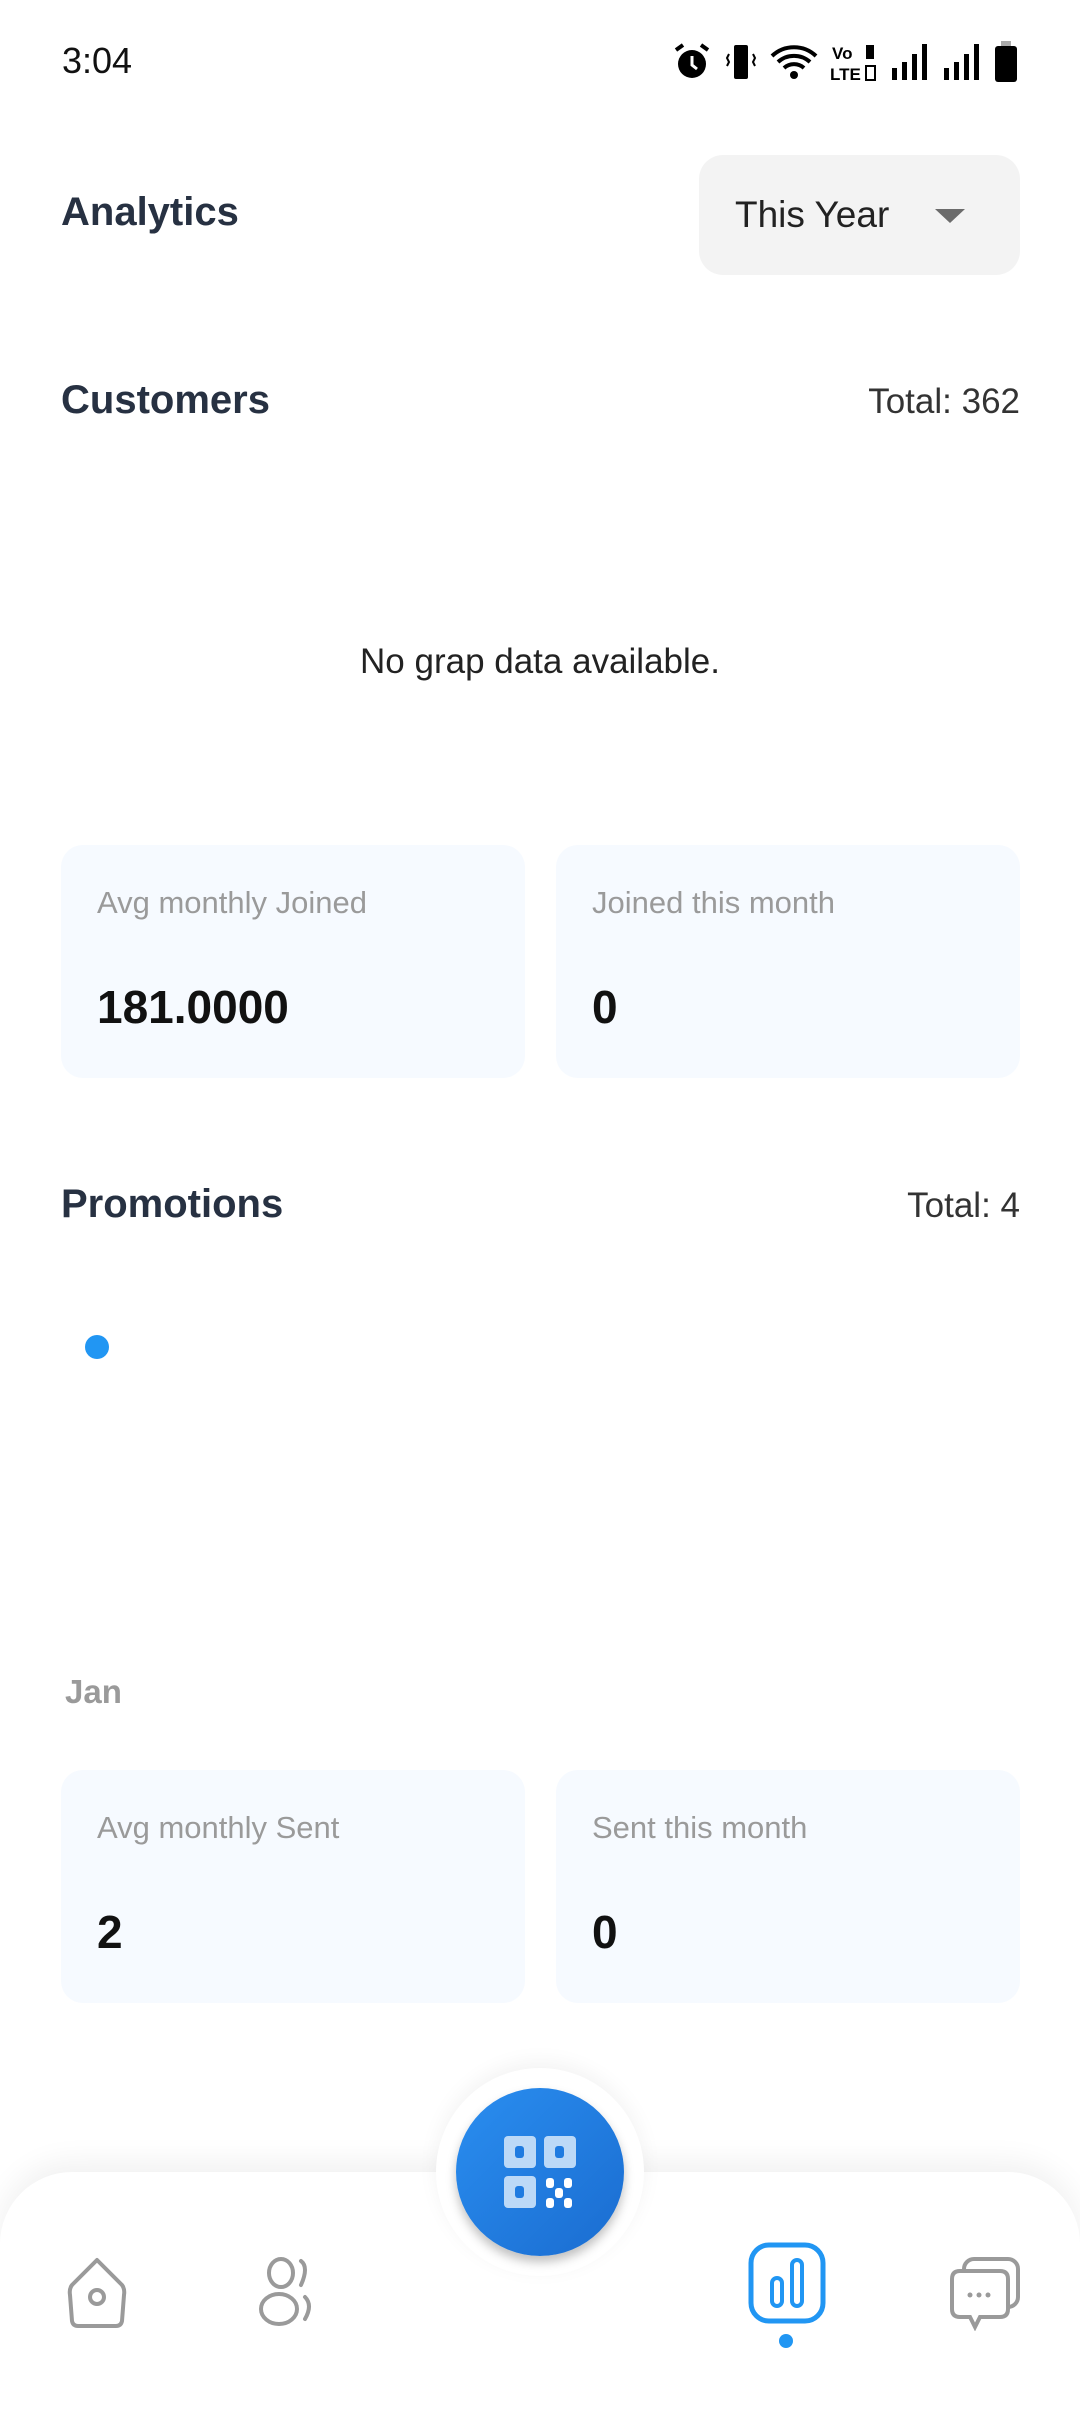  I want to click on svg-text: Vo, so click(842, 53).